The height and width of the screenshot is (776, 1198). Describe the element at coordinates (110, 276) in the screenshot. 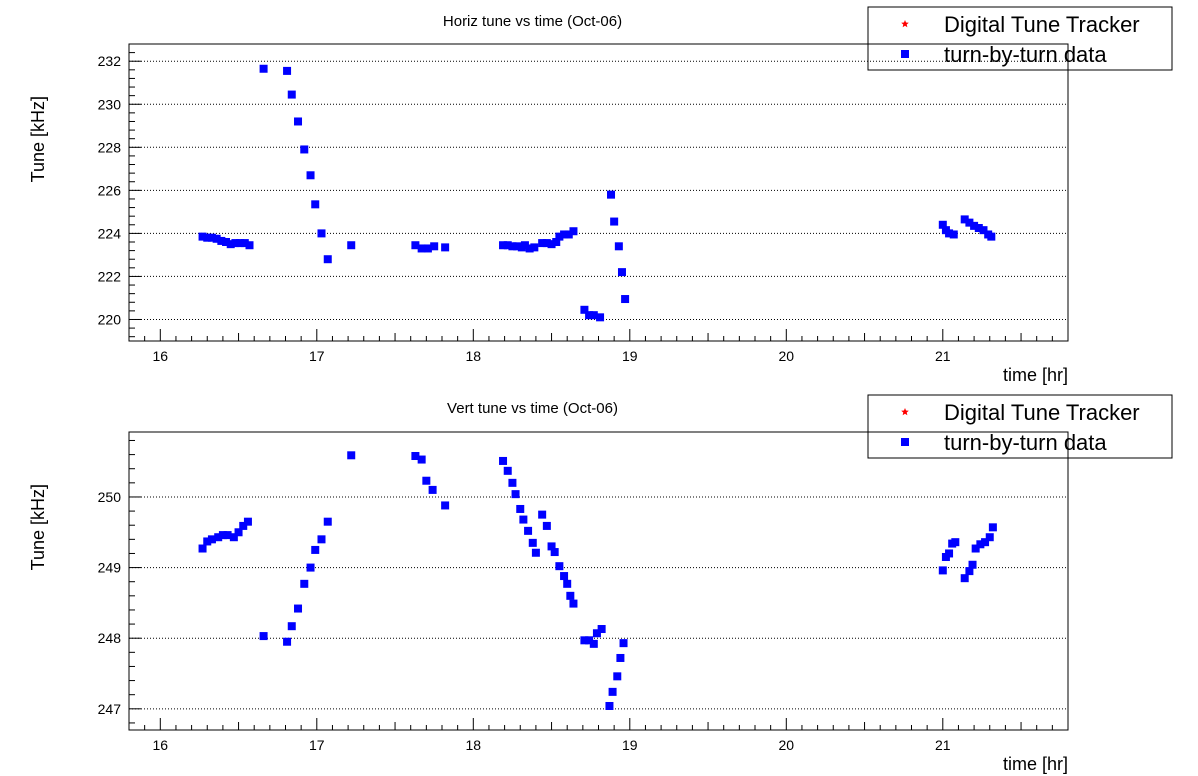

I see `y-tick-label: 222` at that location.